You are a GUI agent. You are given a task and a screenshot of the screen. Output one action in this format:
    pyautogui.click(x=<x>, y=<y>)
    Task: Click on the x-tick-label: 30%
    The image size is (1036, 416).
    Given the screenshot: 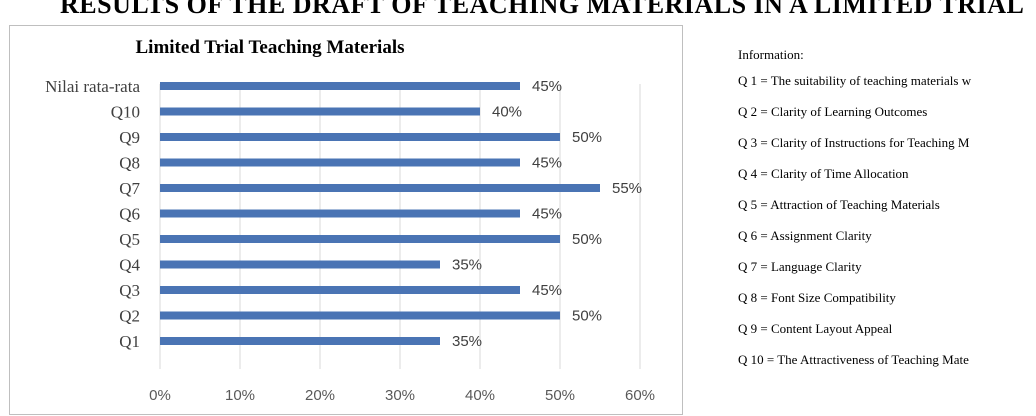 What is the action you would take?
    pyautogui.click(x=400, y=395)
    